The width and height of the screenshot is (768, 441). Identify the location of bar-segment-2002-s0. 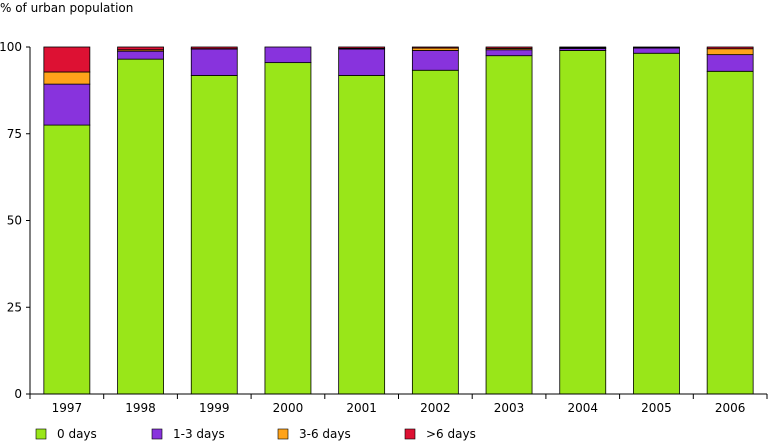
(435, 232).